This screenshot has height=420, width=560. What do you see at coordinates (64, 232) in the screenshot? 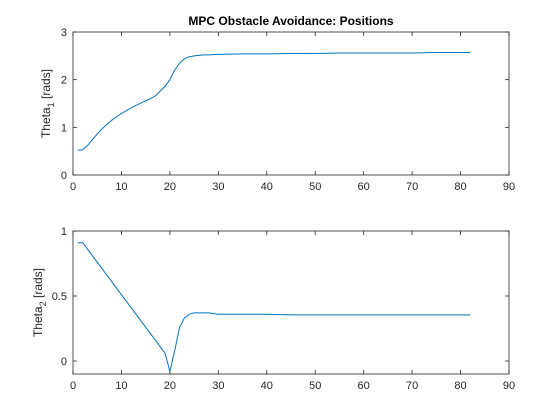
I see `bottom-y-tick-label: 1` at bounding box center [64, 232].